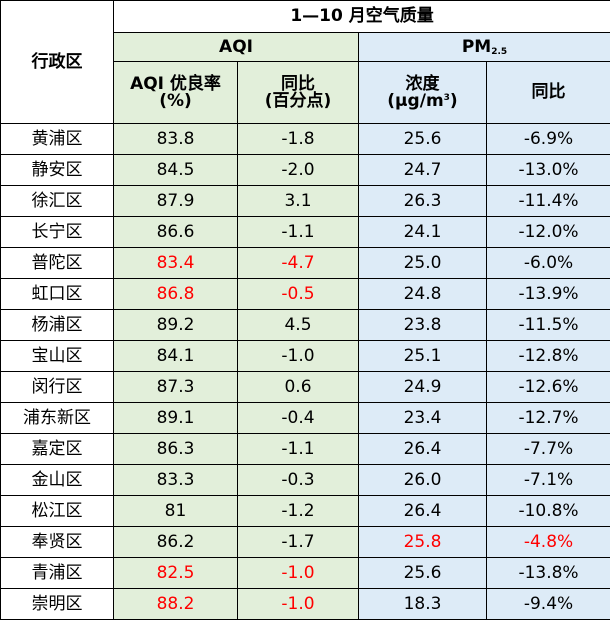 This screenshot has height=620, width=610. What do you see at coordinates (547, 604) in the screenshot?
I see `pm-change-cell: -9.4%` at bounding box center [547, 604].